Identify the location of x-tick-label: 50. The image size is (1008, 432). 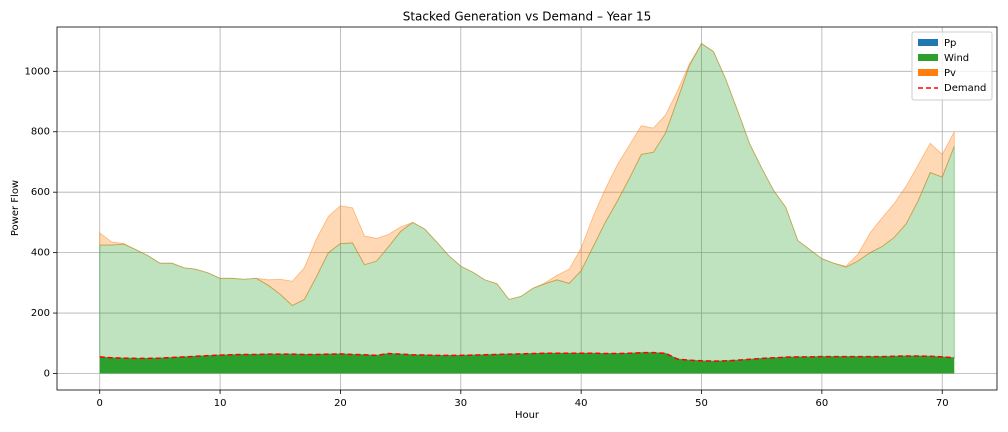
(701, 403).